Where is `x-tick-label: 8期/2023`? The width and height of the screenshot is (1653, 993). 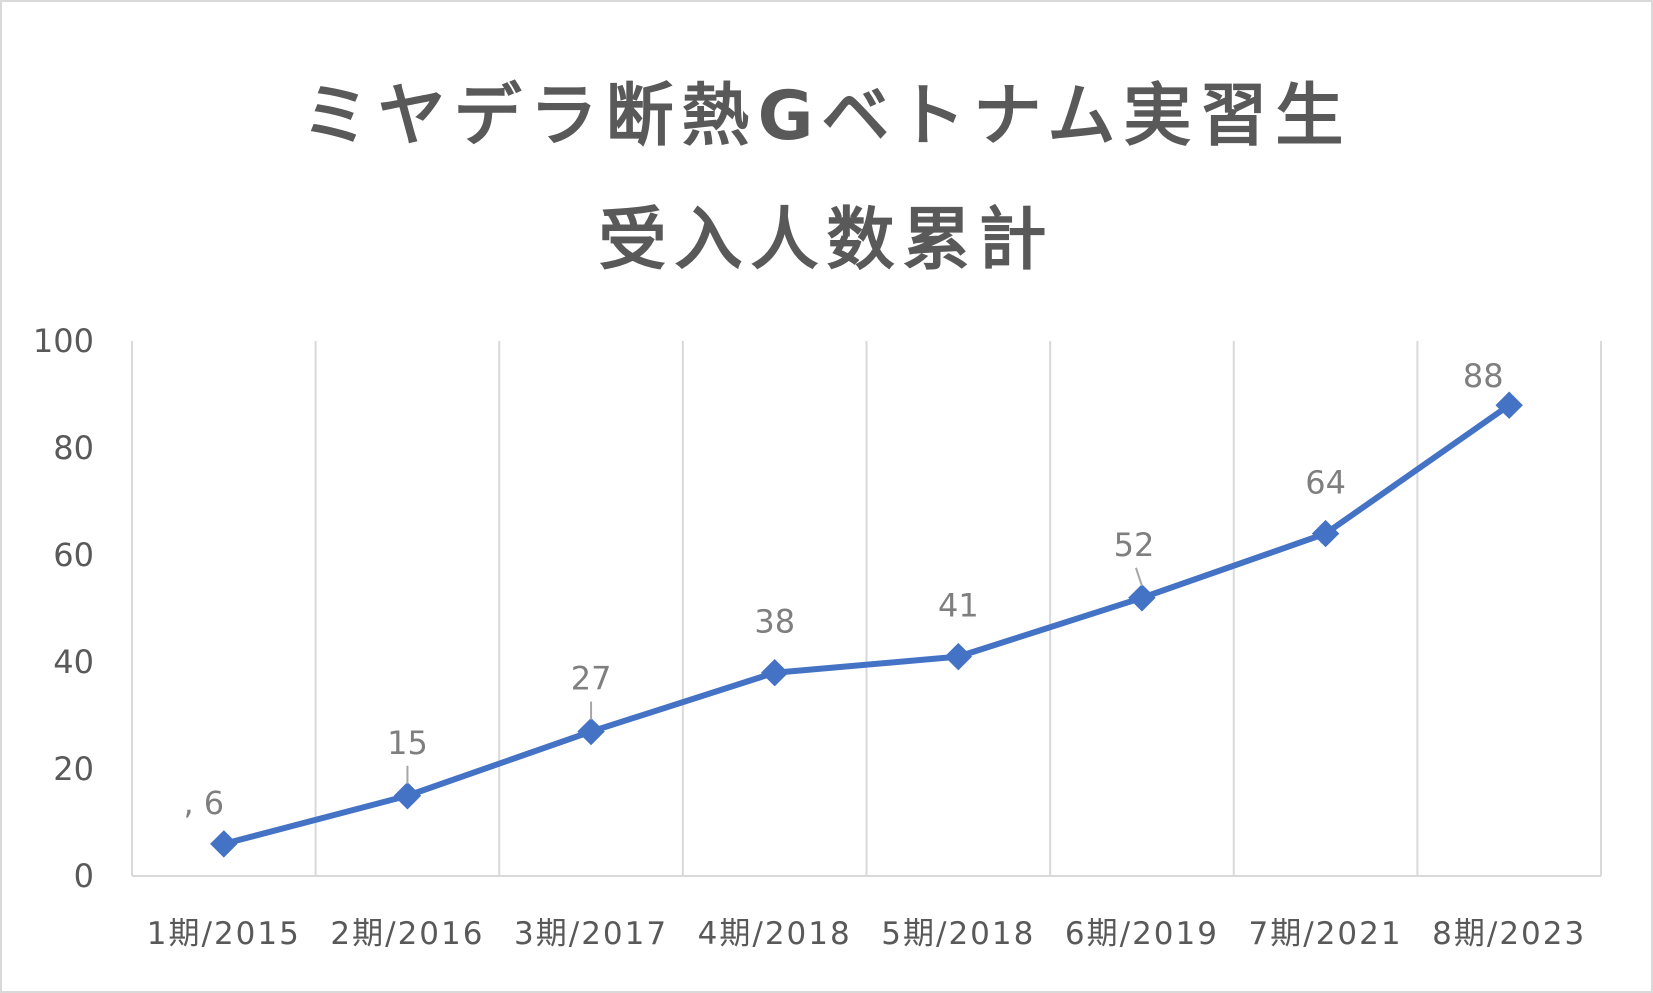 x-tick-label: 8期/2023 is located at coordinates (1509, 934).